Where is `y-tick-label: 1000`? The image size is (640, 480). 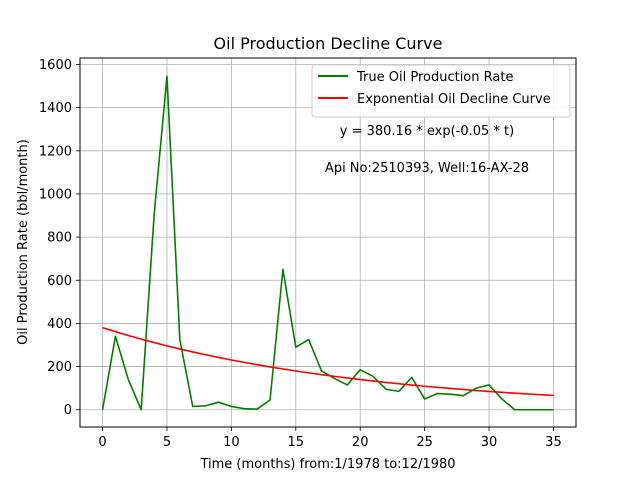
y-tick-label: 1000 is located at coordinates (55, 194).